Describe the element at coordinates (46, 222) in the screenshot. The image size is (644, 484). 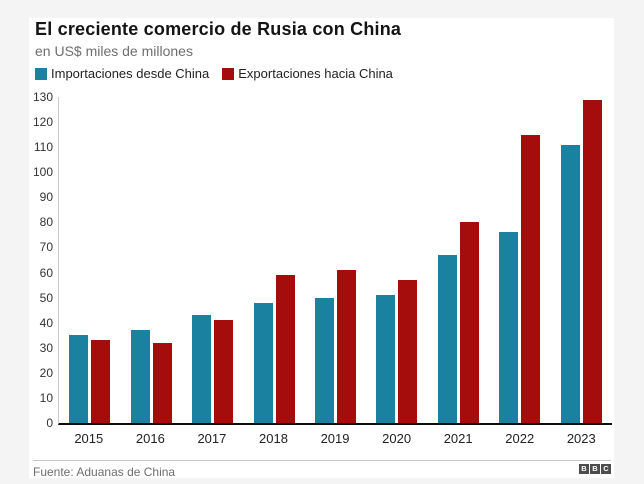
I see `y-tick-label: 80` at that location.